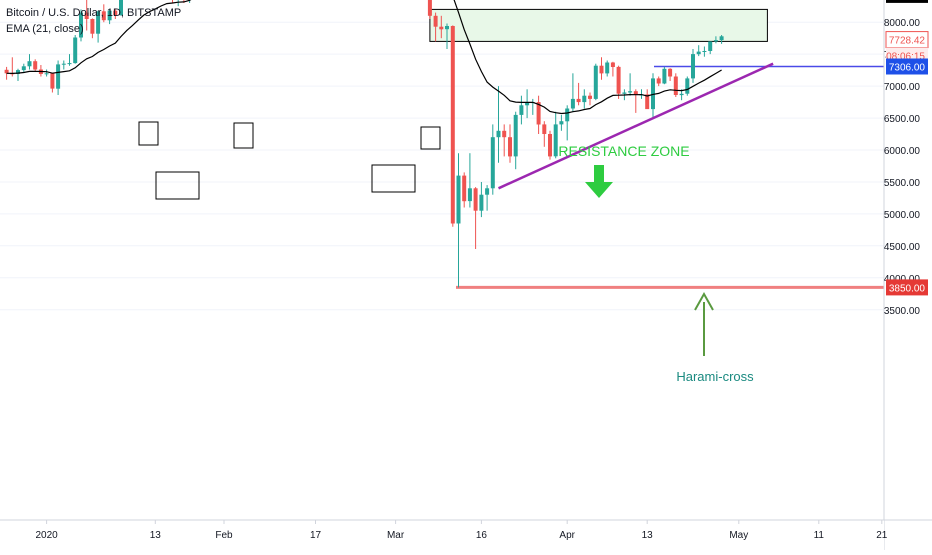 The image size is (932, 555). I want to click on resistance-arrow-icon, so click(599, 181).